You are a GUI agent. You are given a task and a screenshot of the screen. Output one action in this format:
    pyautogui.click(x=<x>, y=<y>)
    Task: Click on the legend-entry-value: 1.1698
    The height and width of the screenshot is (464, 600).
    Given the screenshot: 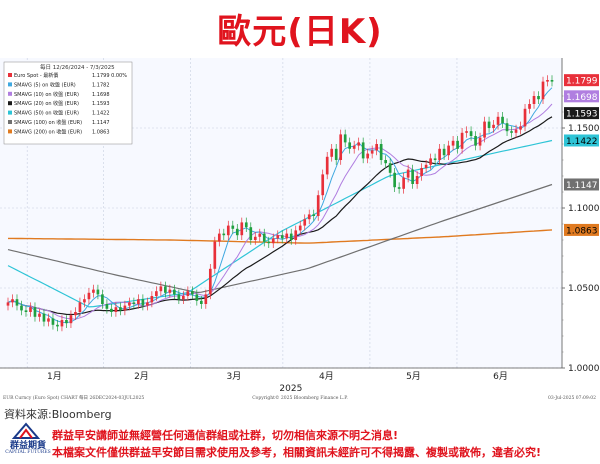 What is the action you would take?
    pyautogui.click(x=101, y=95)
    